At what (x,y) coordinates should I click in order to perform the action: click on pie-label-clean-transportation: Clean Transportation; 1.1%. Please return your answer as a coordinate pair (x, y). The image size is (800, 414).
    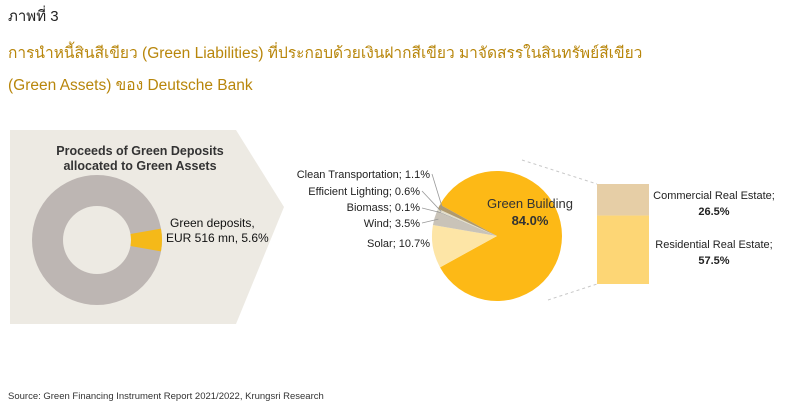
    Looking at the image, I should click on (364, 175).